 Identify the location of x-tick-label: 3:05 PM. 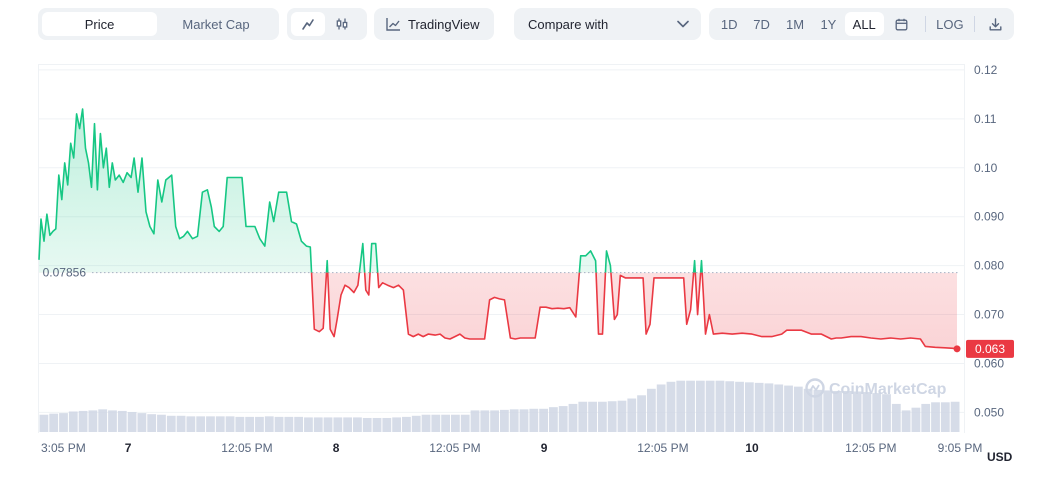
(63, 448).